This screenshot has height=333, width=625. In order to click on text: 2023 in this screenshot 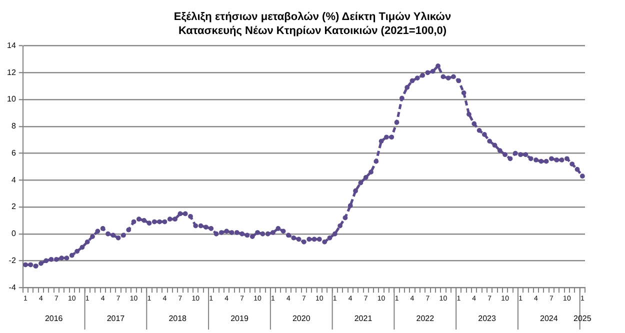, I will do `click(487, 318)`.